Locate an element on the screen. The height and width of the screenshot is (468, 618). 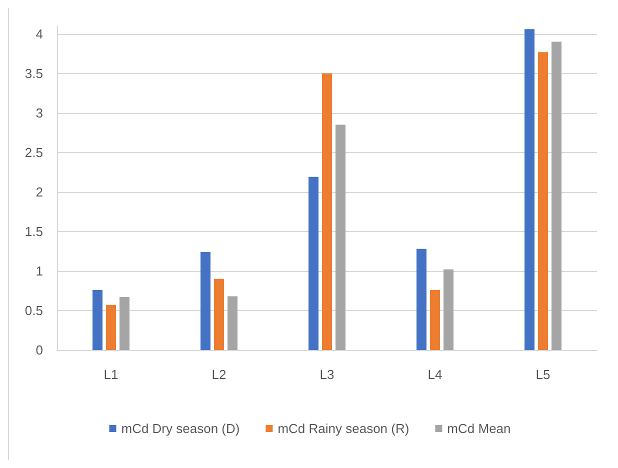
y-tick-label: 2 is located at coordinates (39, 192).